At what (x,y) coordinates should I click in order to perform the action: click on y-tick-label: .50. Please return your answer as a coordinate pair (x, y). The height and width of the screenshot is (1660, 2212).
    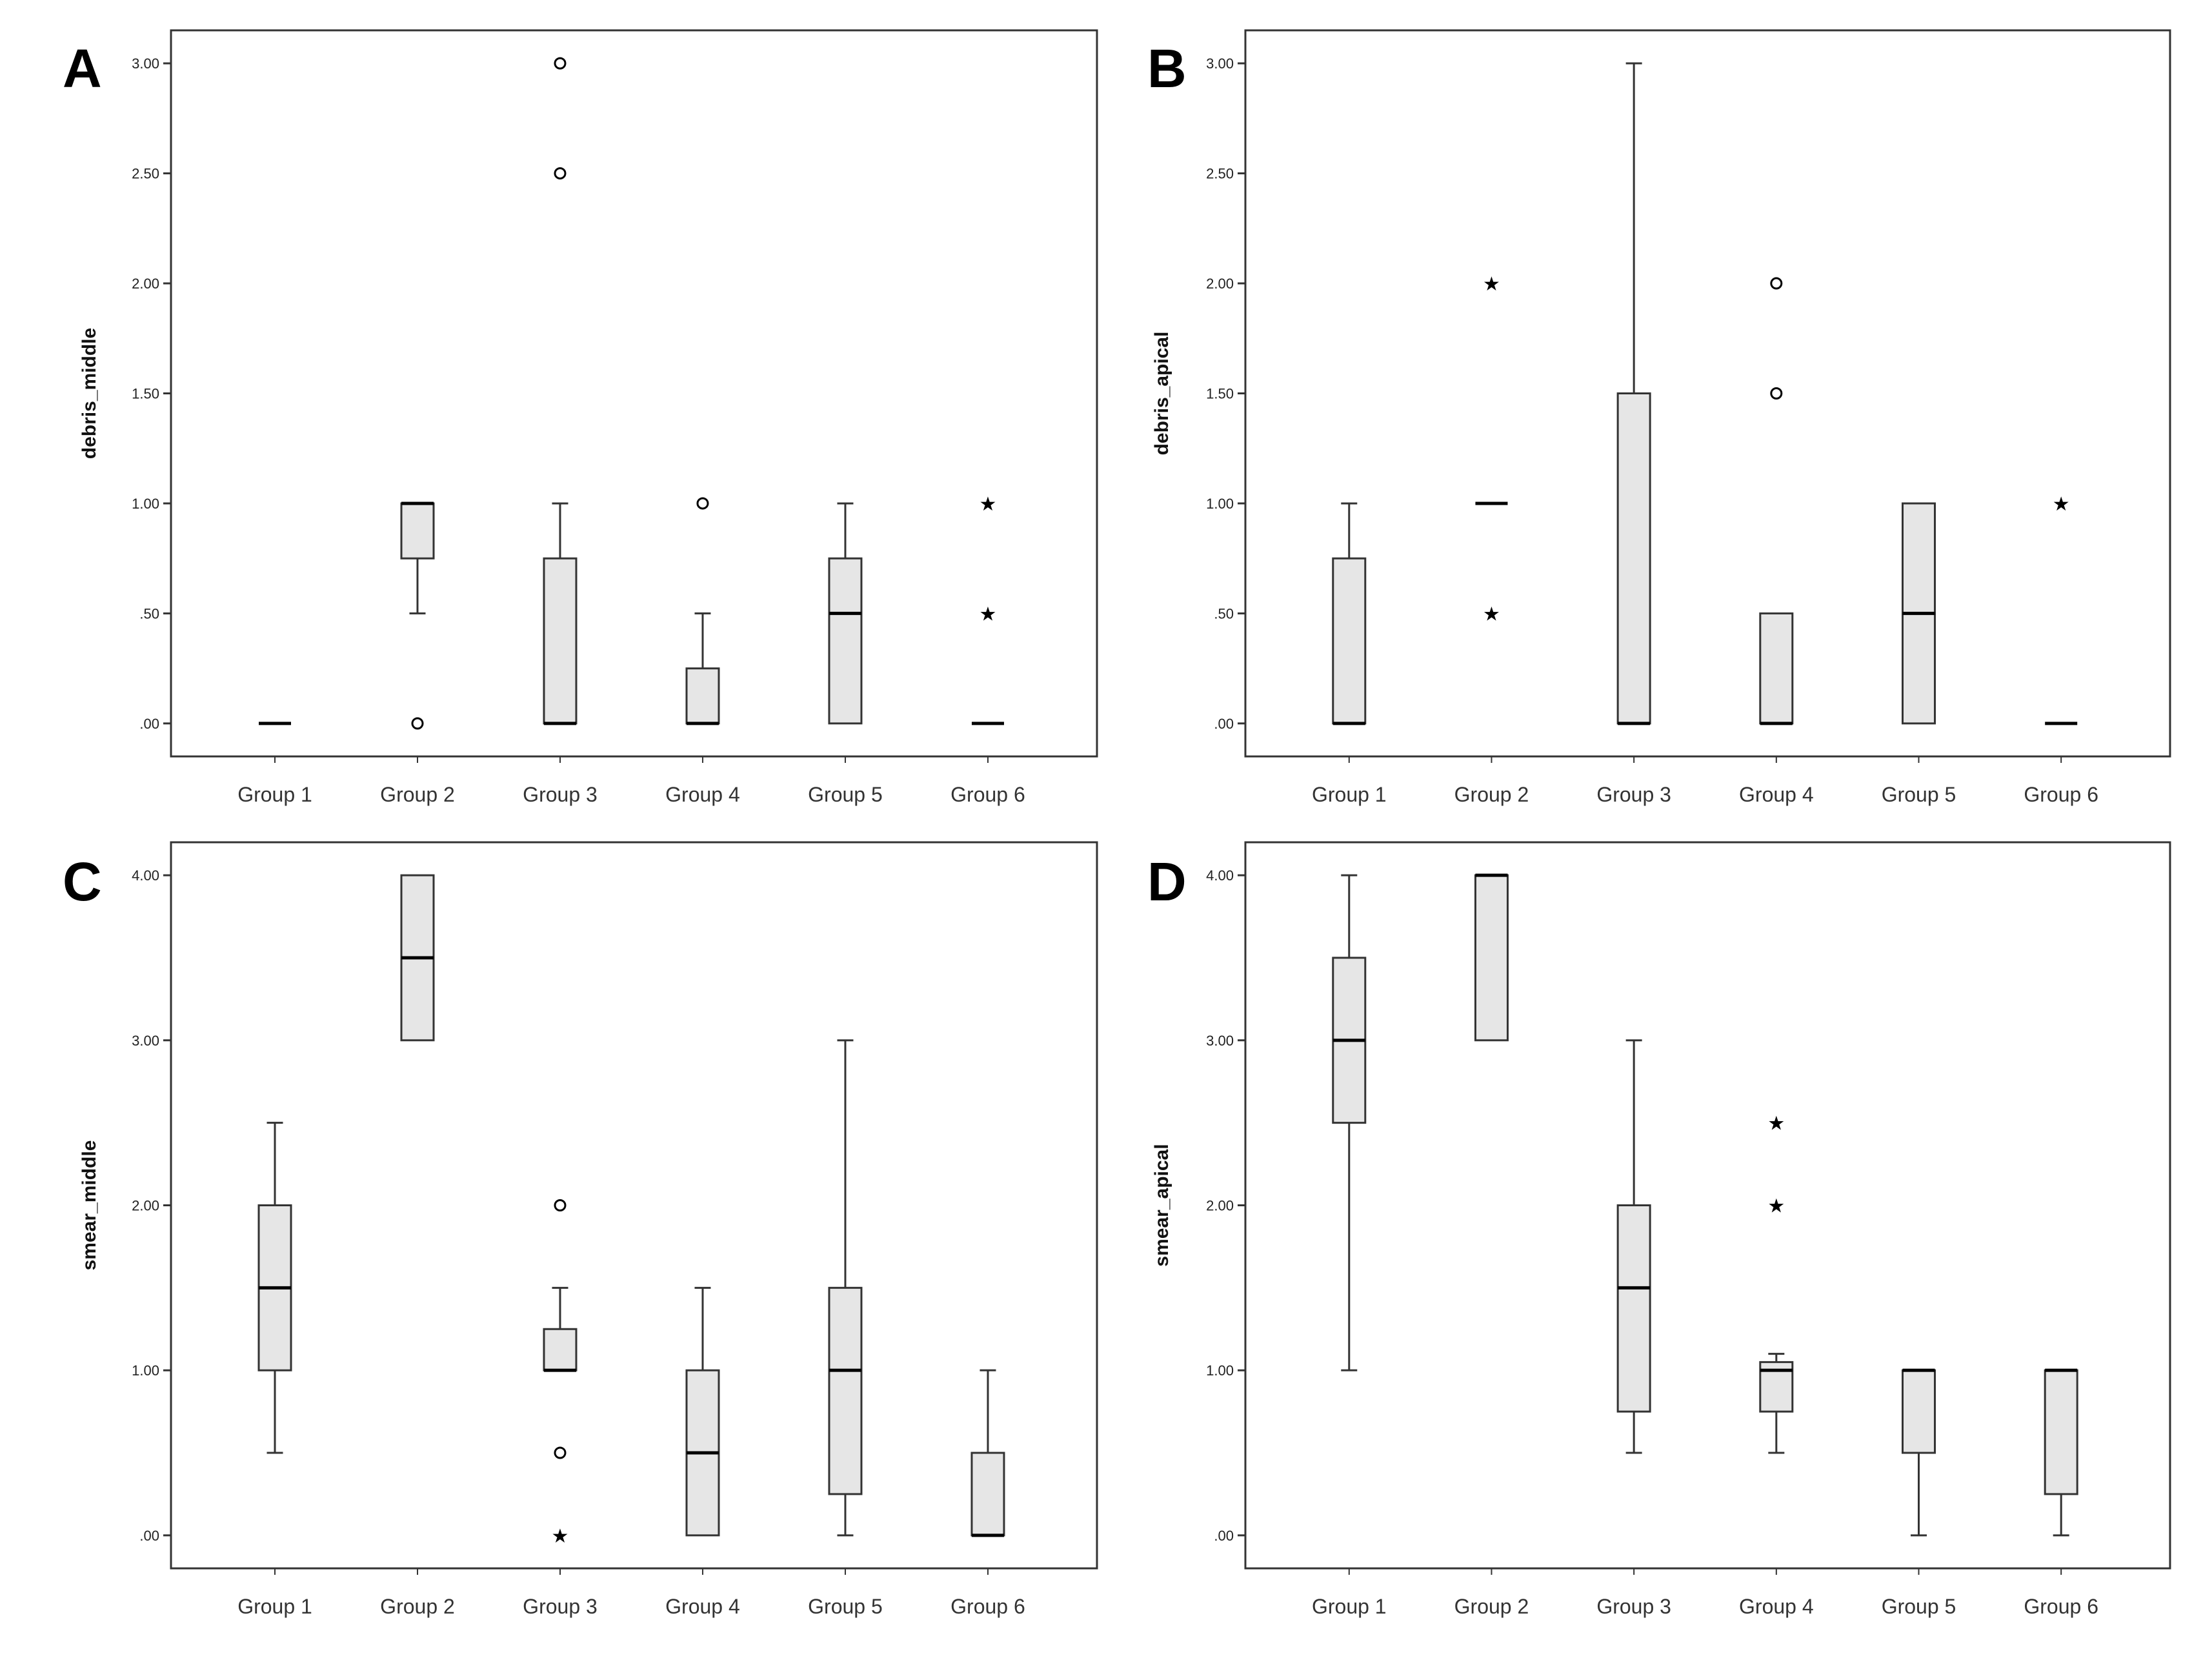
    Looking at the image, I should click on (149, 613).